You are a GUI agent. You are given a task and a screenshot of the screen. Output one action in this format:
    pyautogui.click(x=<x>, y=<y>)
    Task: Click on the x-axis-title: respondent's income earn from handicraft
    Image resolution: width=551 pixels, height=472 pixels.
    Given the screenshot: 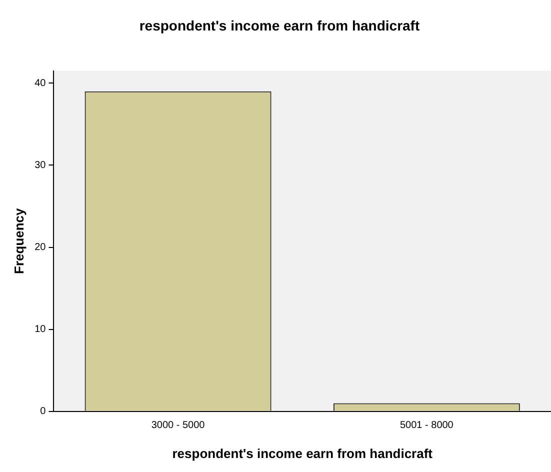 What is the action you would take?
    pyautogui.click(x=303, y=453)
    